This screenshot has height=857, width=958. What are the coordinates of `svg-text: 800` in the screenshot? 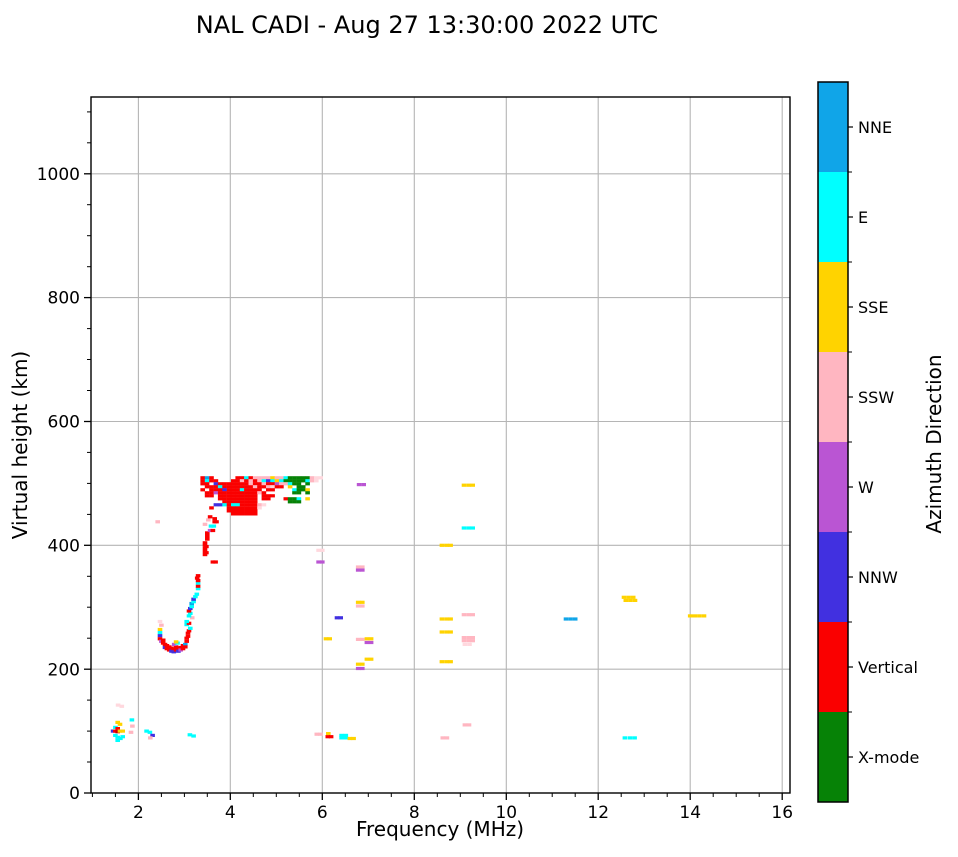 It's located at (64, 299).